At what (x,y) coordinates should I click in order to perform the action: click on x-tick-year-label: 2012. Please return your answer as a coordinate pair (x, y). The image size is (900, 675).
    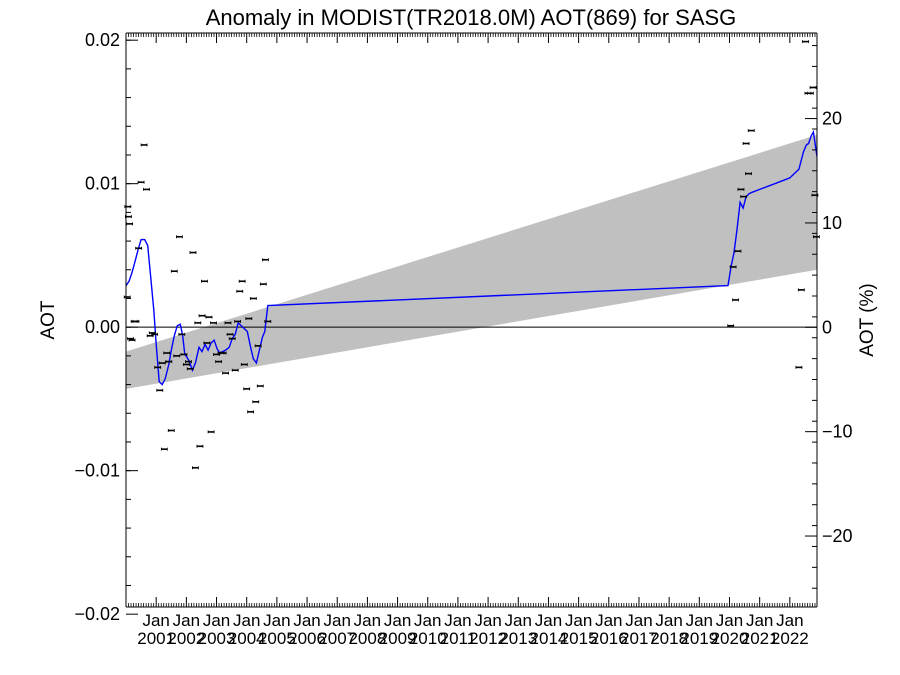
    Looking at the image, I should click on (488, 638).